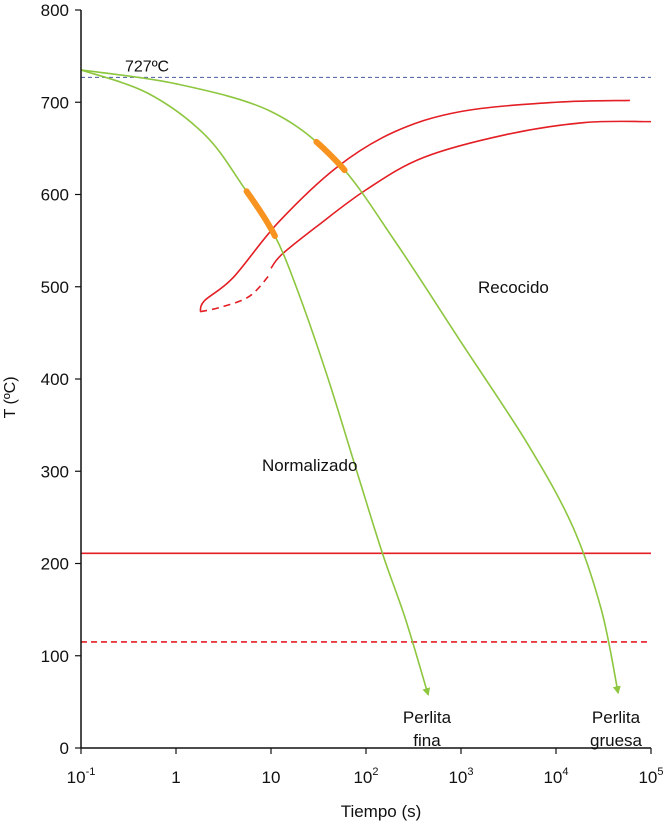  Describe the element at coordinates (10, 397) in the screenshot. I see `y-axis-title: T (ºC)` at that location.